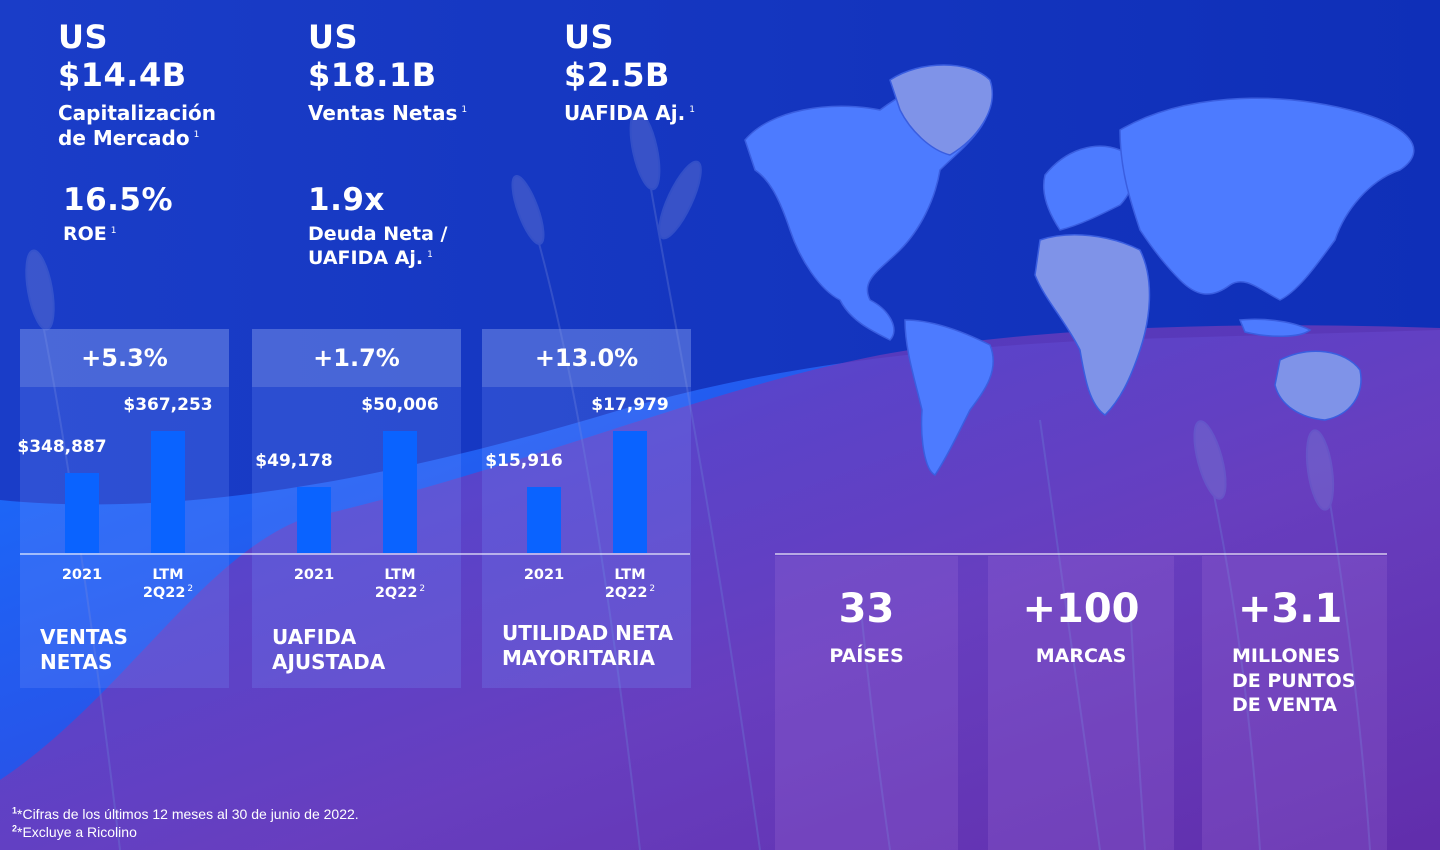 This screenshot has height=850, width=1440. I want to click on stat-caption-line3: DE VENTA, so click(1285, 705).